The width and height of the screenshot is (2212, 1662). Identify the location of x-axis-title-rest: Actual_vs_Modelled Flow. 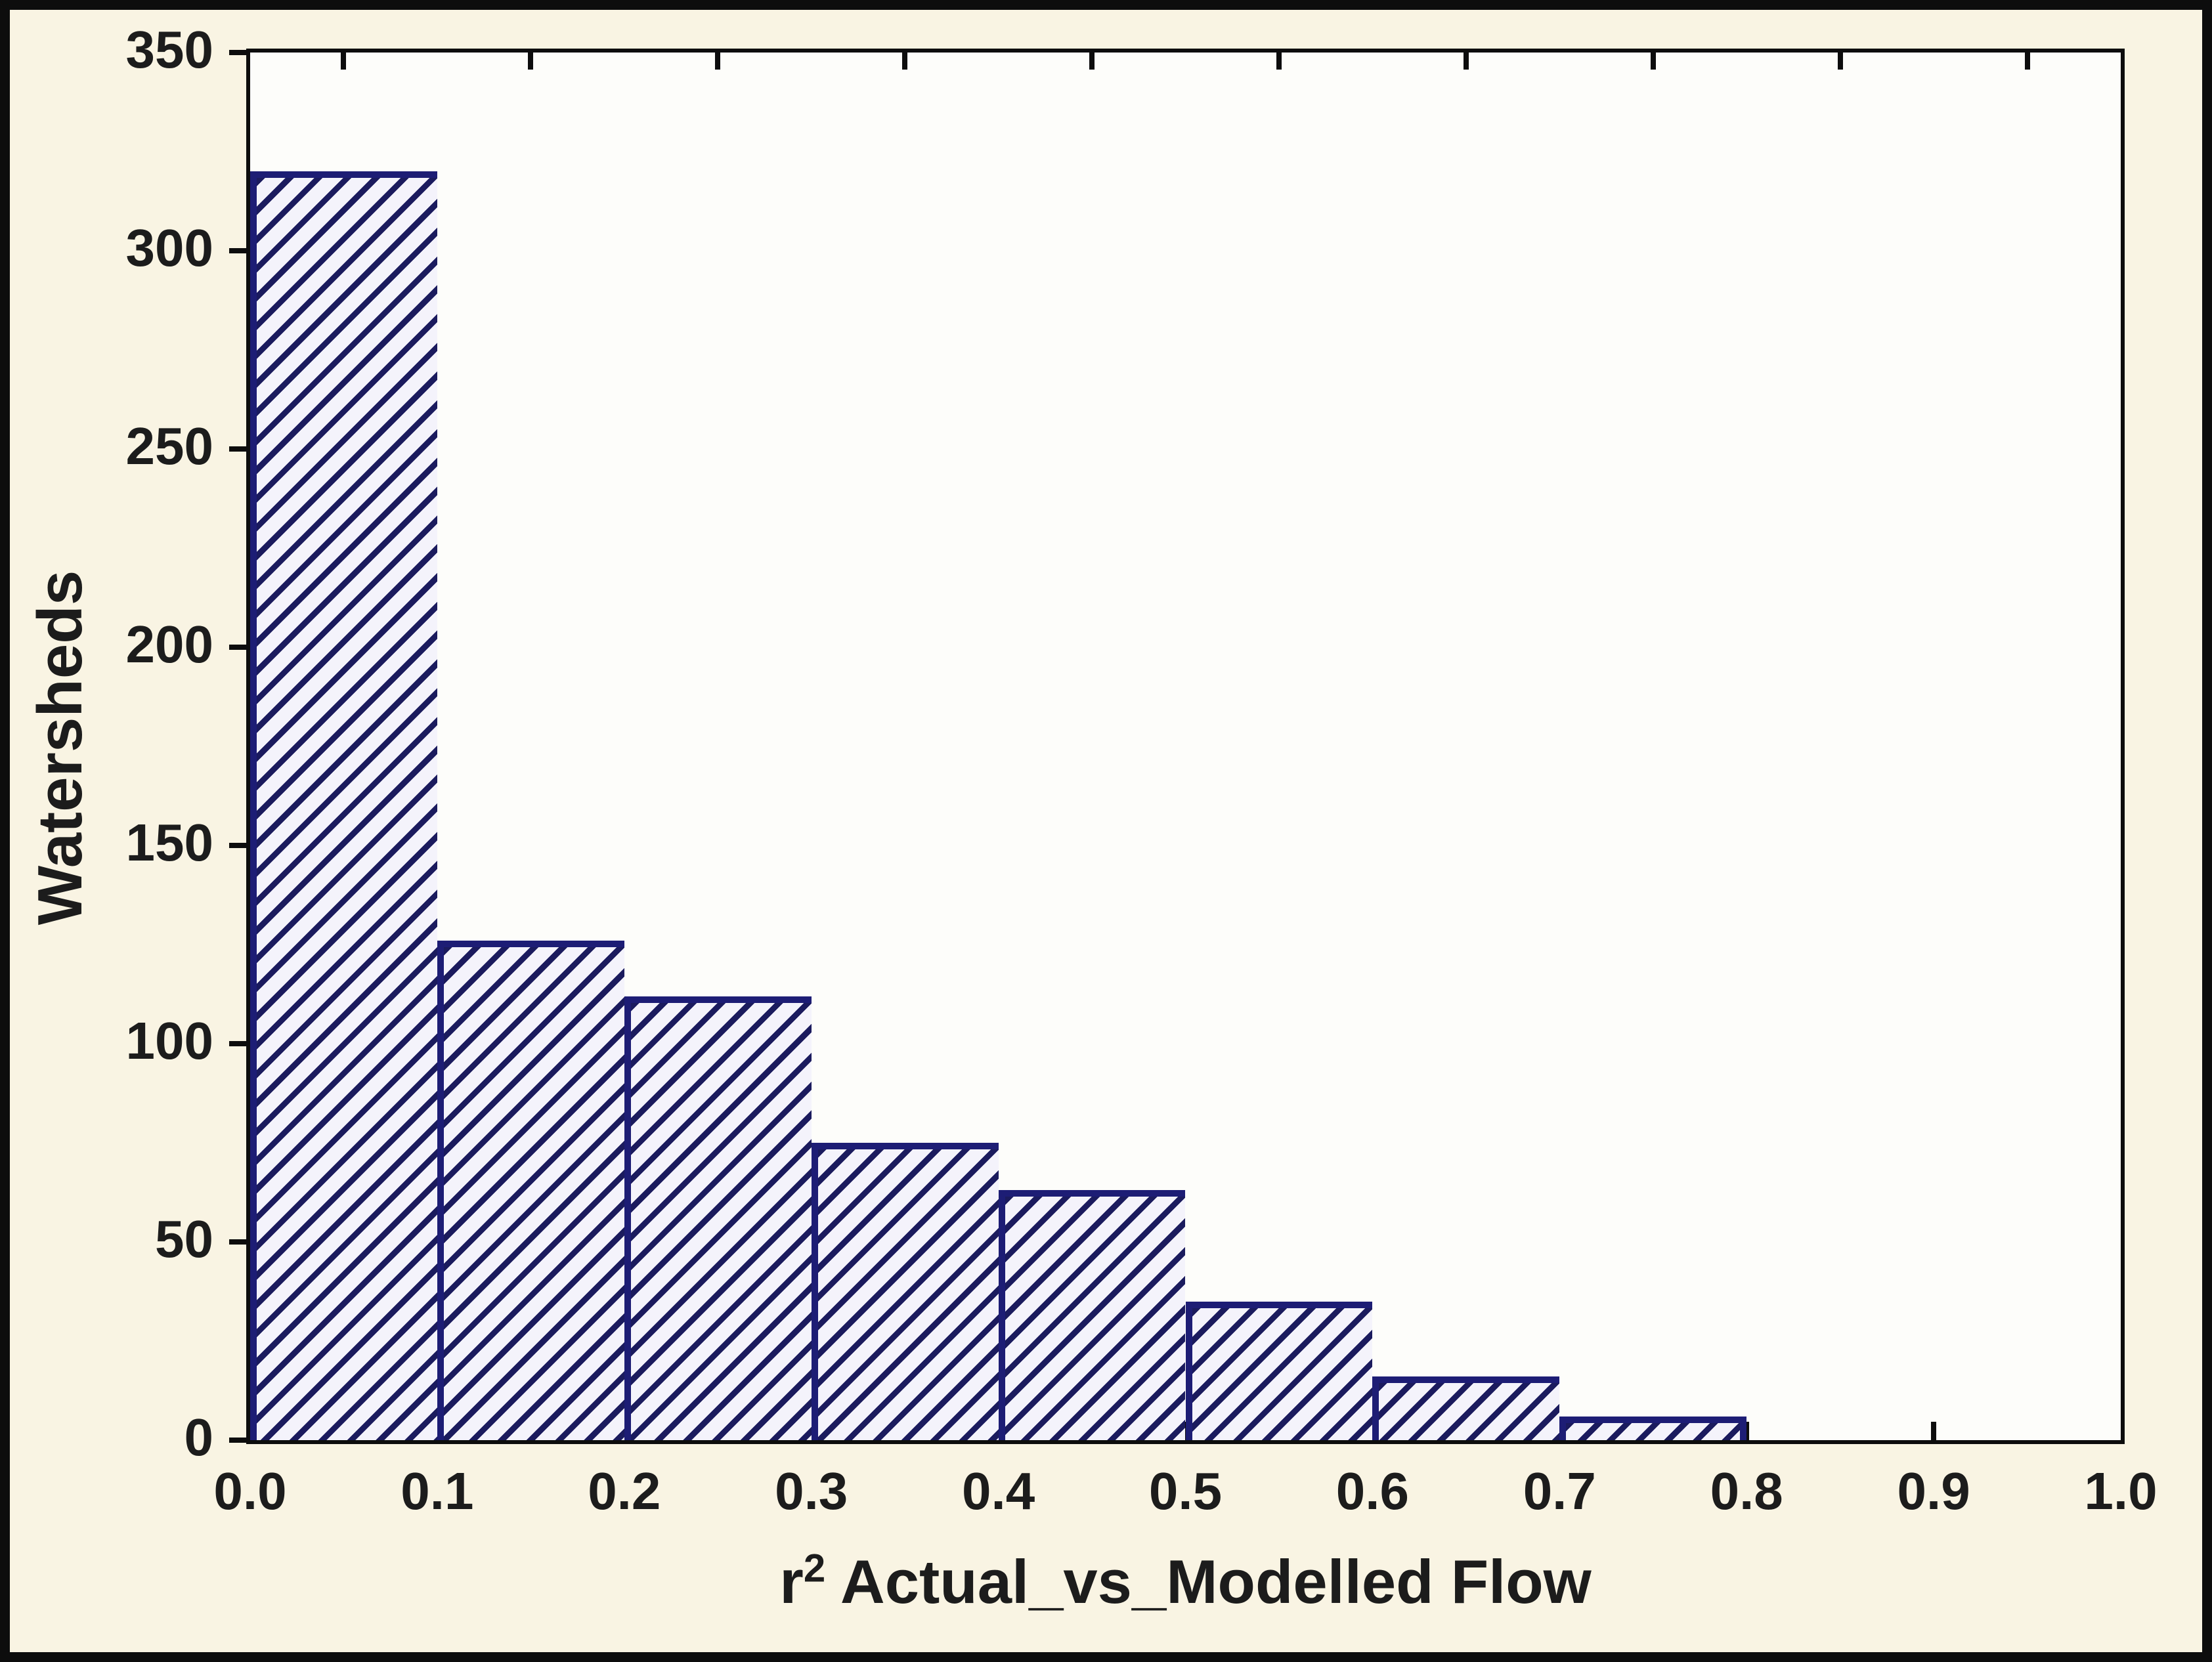
(1208, 1581).